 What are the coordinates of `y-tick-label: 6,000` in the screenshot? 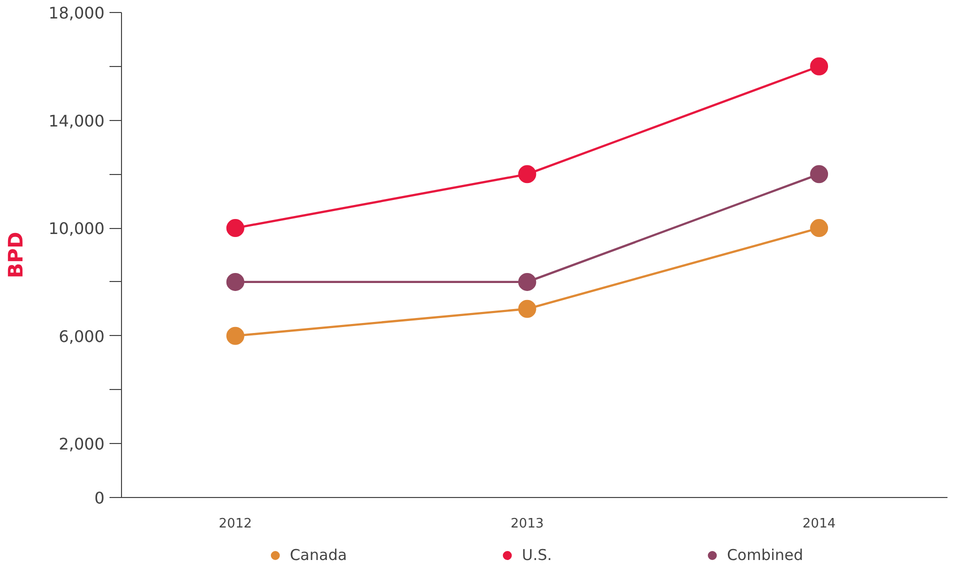 It's located at (81, 336).